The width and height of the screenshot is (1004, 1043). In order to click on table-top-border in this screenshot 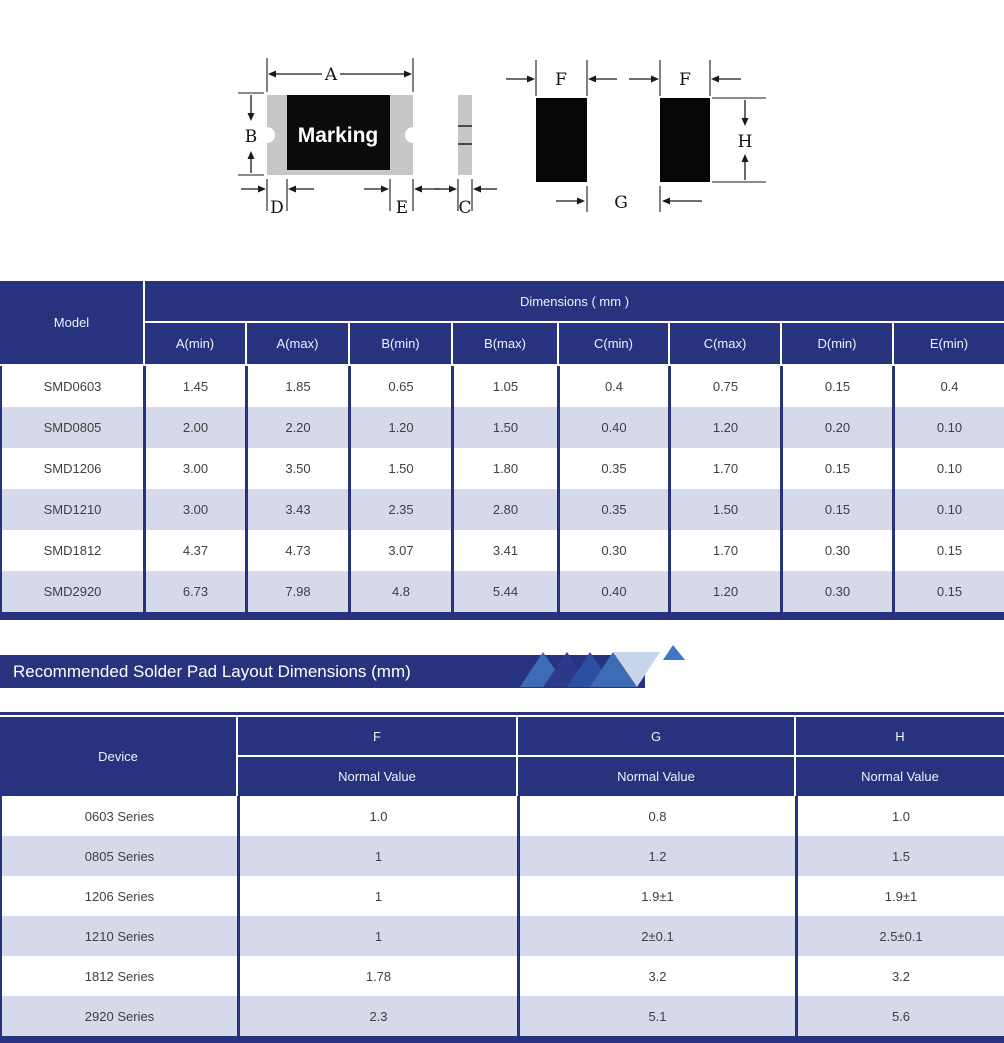, I will do `click(502, 713)`.